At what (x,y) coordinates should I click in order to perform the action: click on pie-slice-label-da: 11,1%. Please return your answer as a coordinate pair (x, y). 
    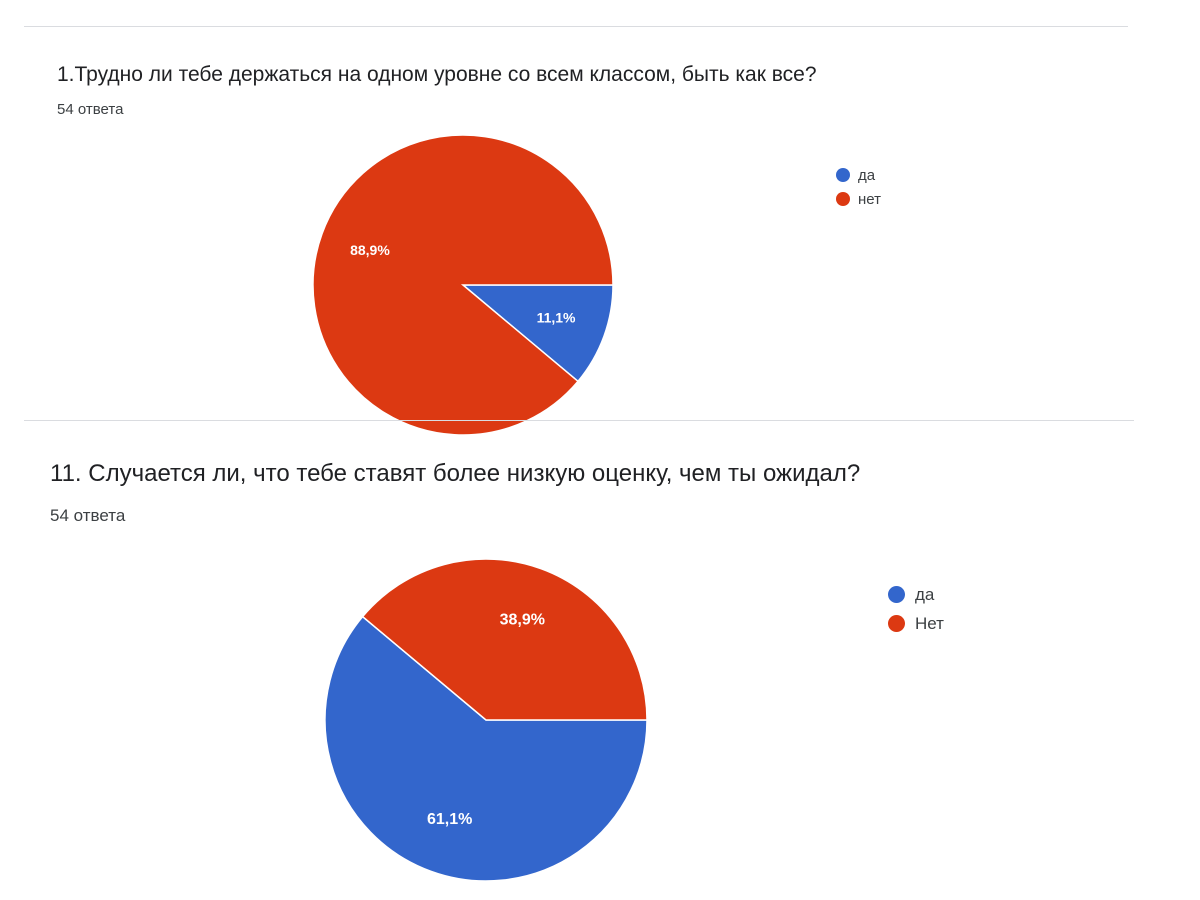
    Looking at the image, I should click on (556, 318).